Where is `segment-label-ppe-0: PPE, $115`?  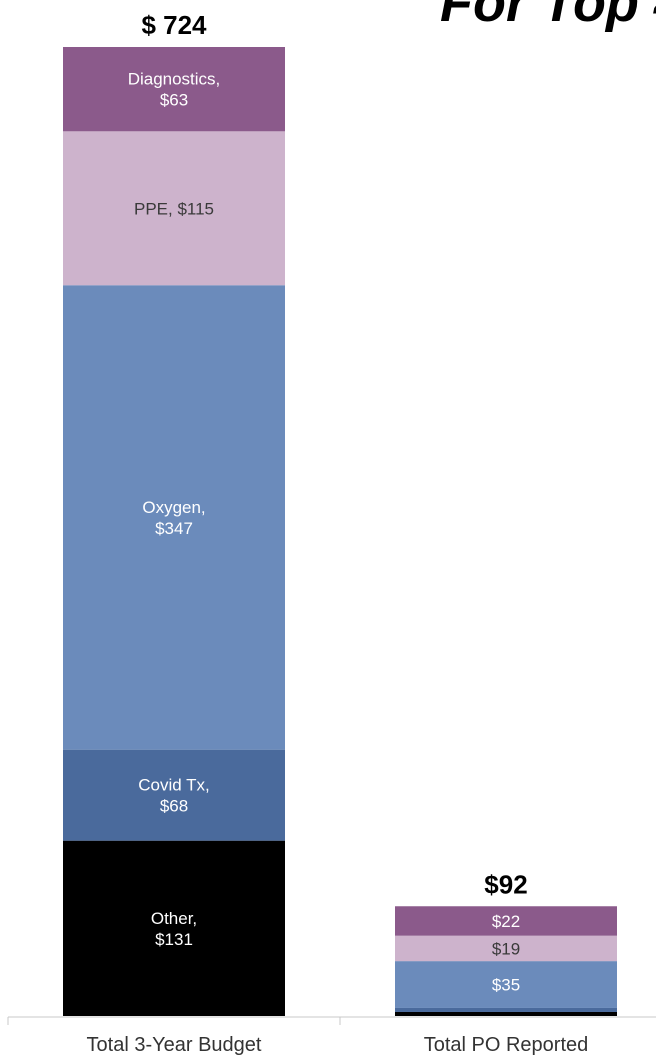
segment-label-ppe-0: PPE, $115 is located at coordinates (174, 208).